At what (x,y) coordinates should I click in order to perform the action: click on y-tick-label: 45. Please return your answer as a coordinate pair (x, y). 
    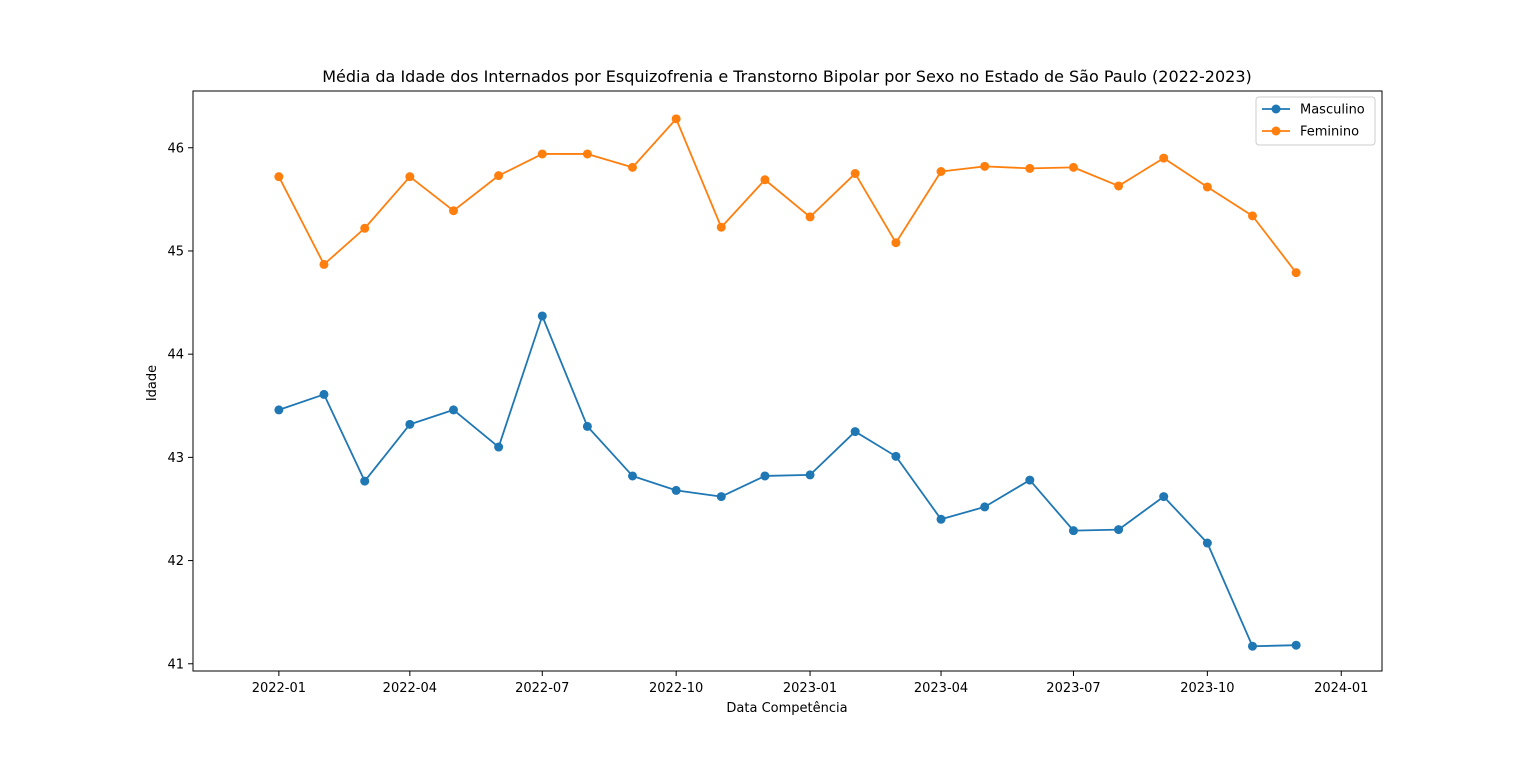
    Looking at the image, I should click on (175, 251).